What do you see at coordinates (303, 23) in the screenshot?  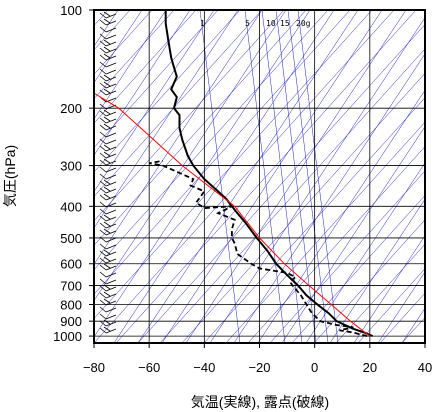 I see `mixing-ratio-label: 20g` at bounding box center [303, 23].